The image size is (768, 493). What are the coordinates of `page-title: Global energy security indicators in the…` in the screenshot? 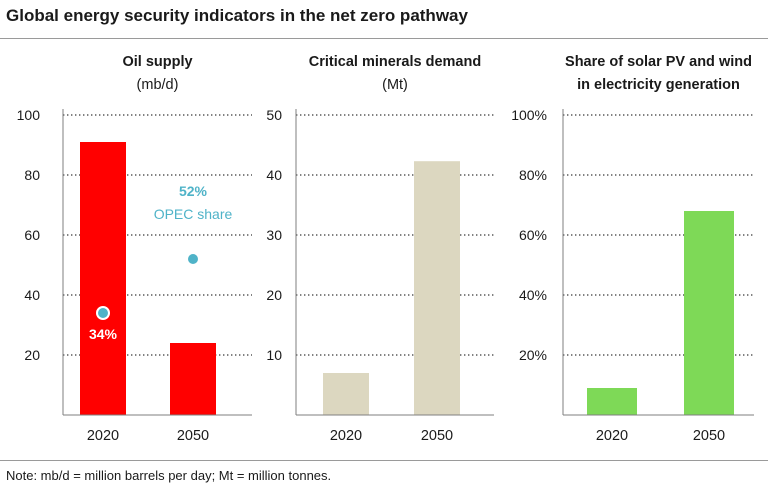 It's located at (237, 15).